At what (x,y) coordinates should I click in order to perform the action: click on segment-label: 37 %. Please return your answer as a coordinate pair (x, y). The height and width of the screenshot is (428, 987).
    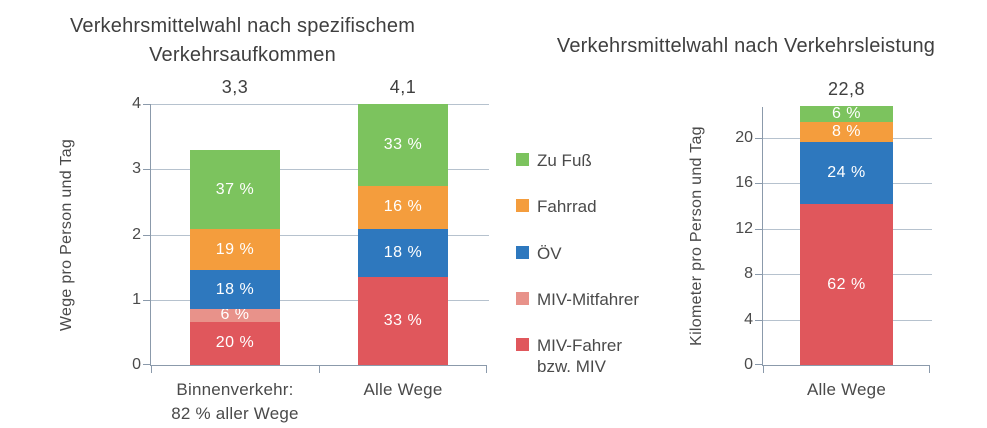
    Looking at the image, I should click on (235, 189).